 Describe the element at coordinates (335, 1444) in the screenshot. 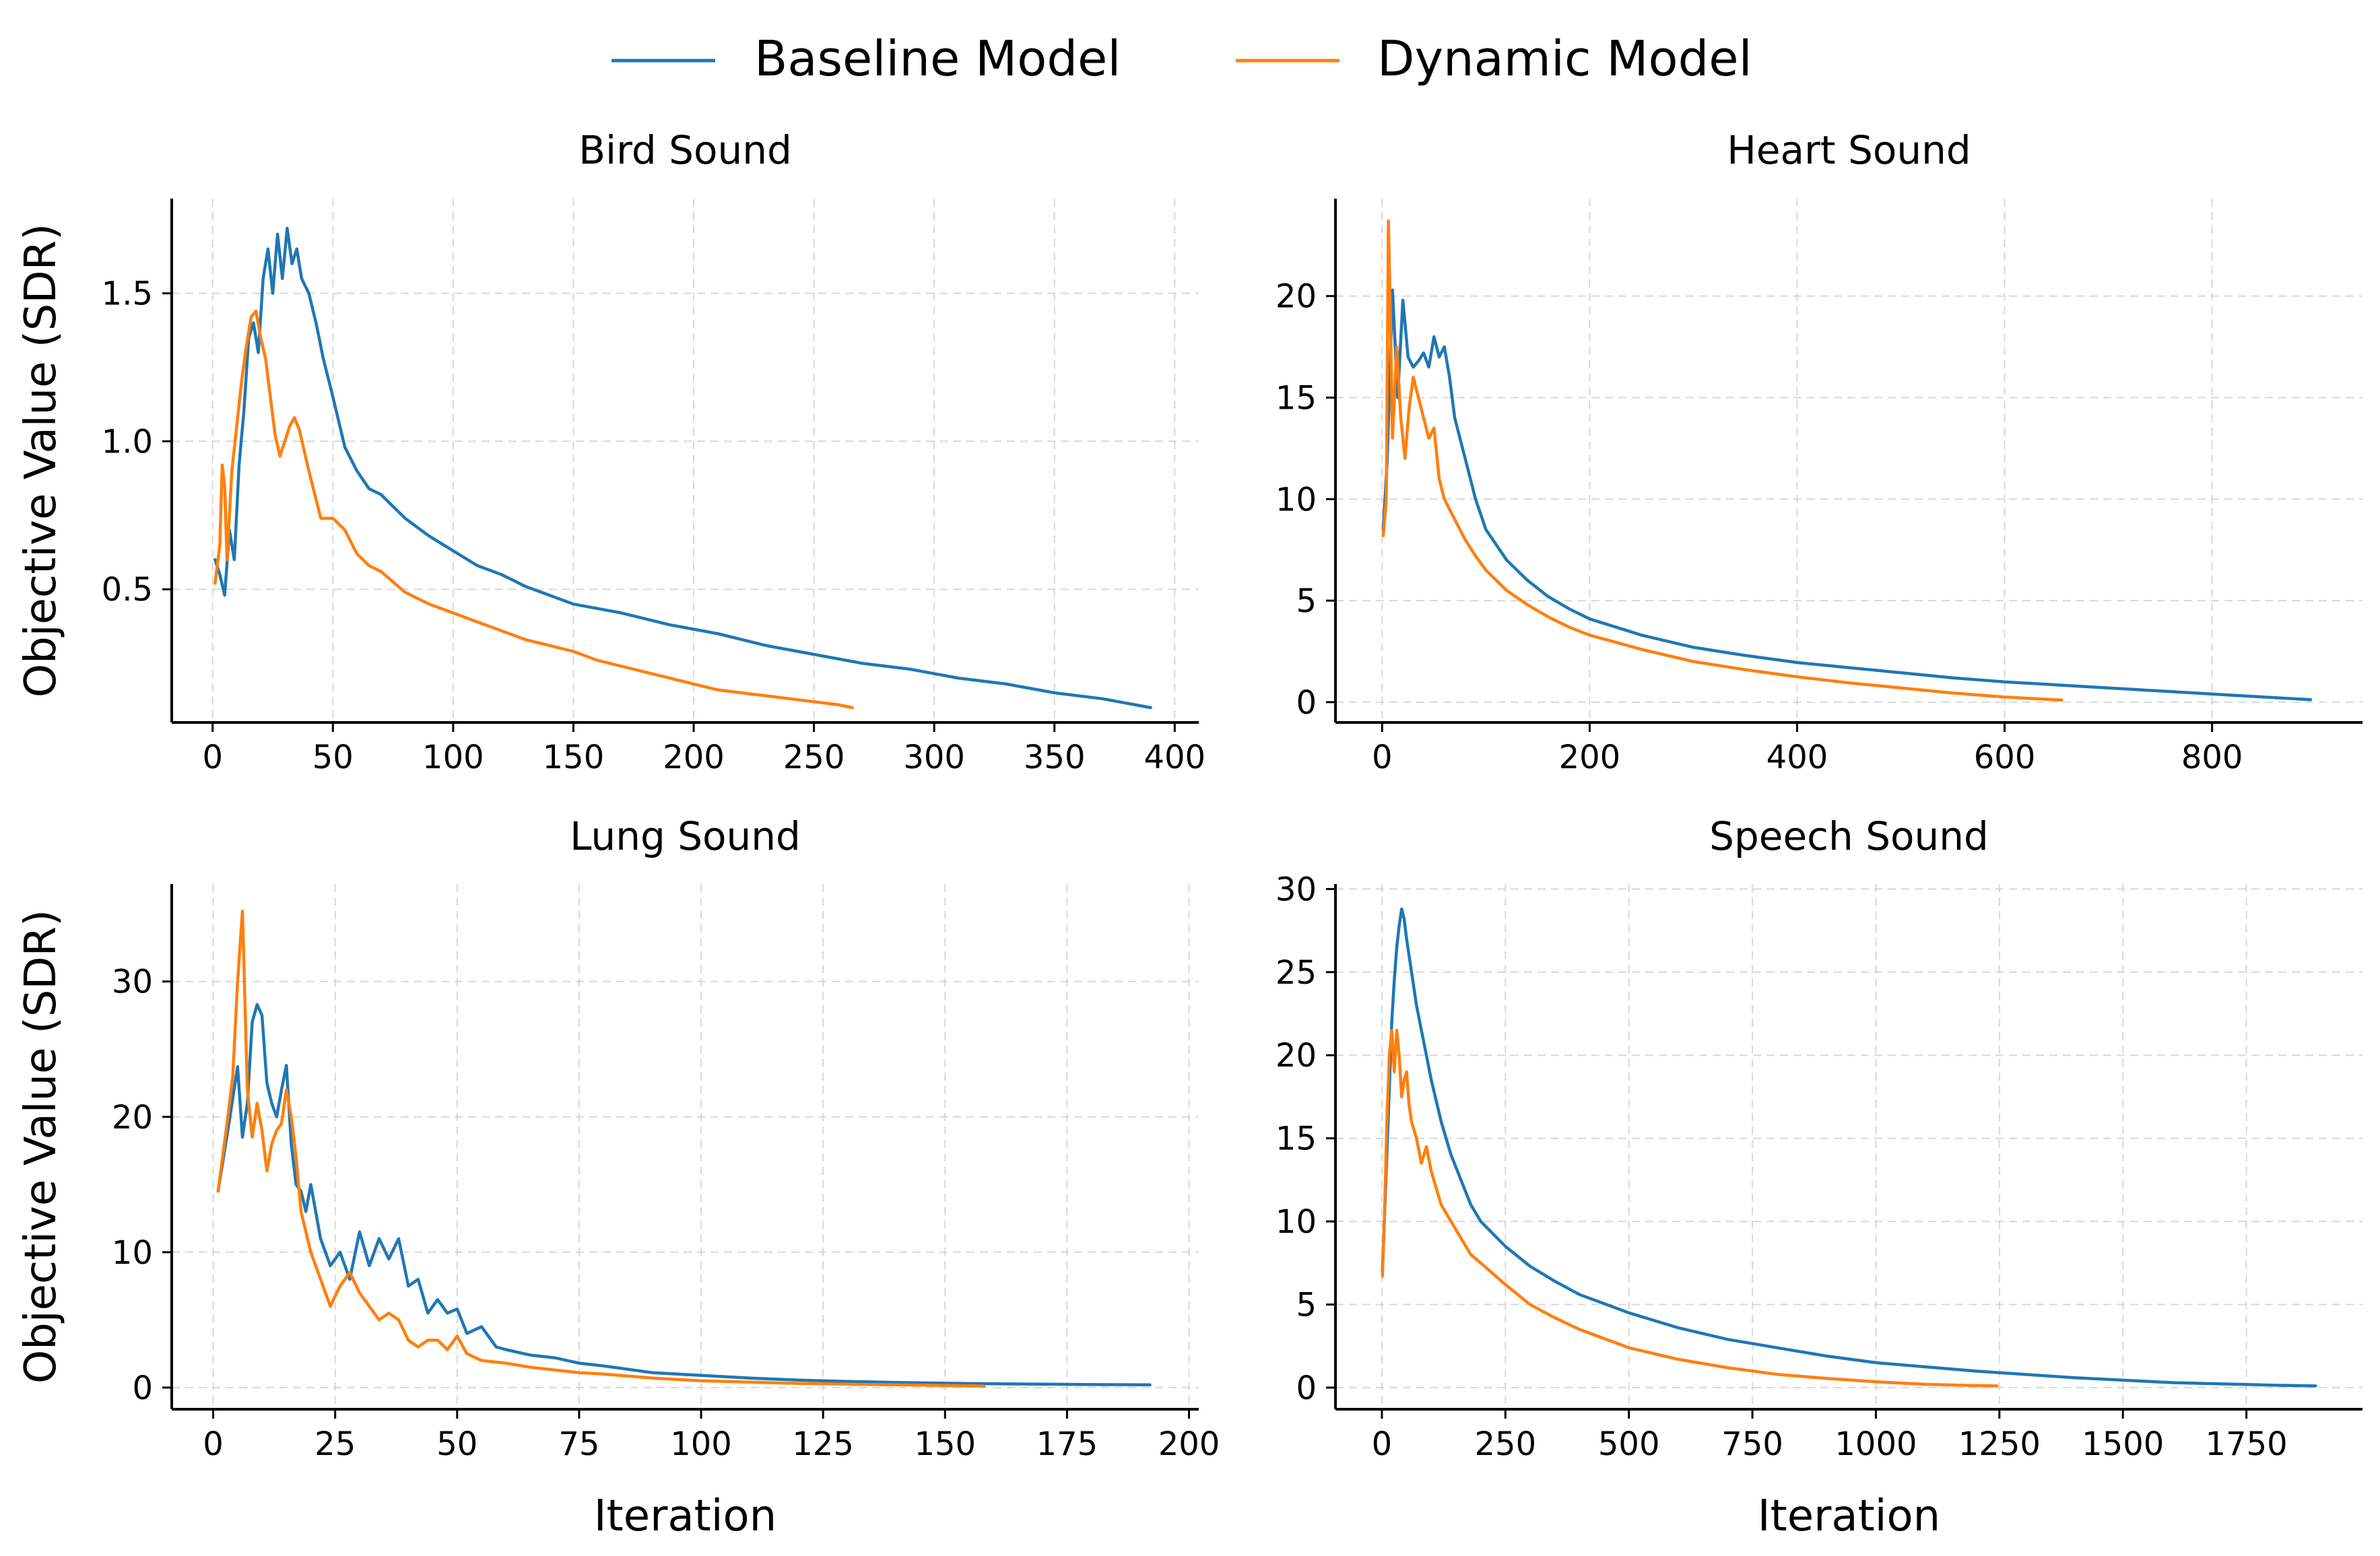

I see `x-tick-label: 25` at that location.